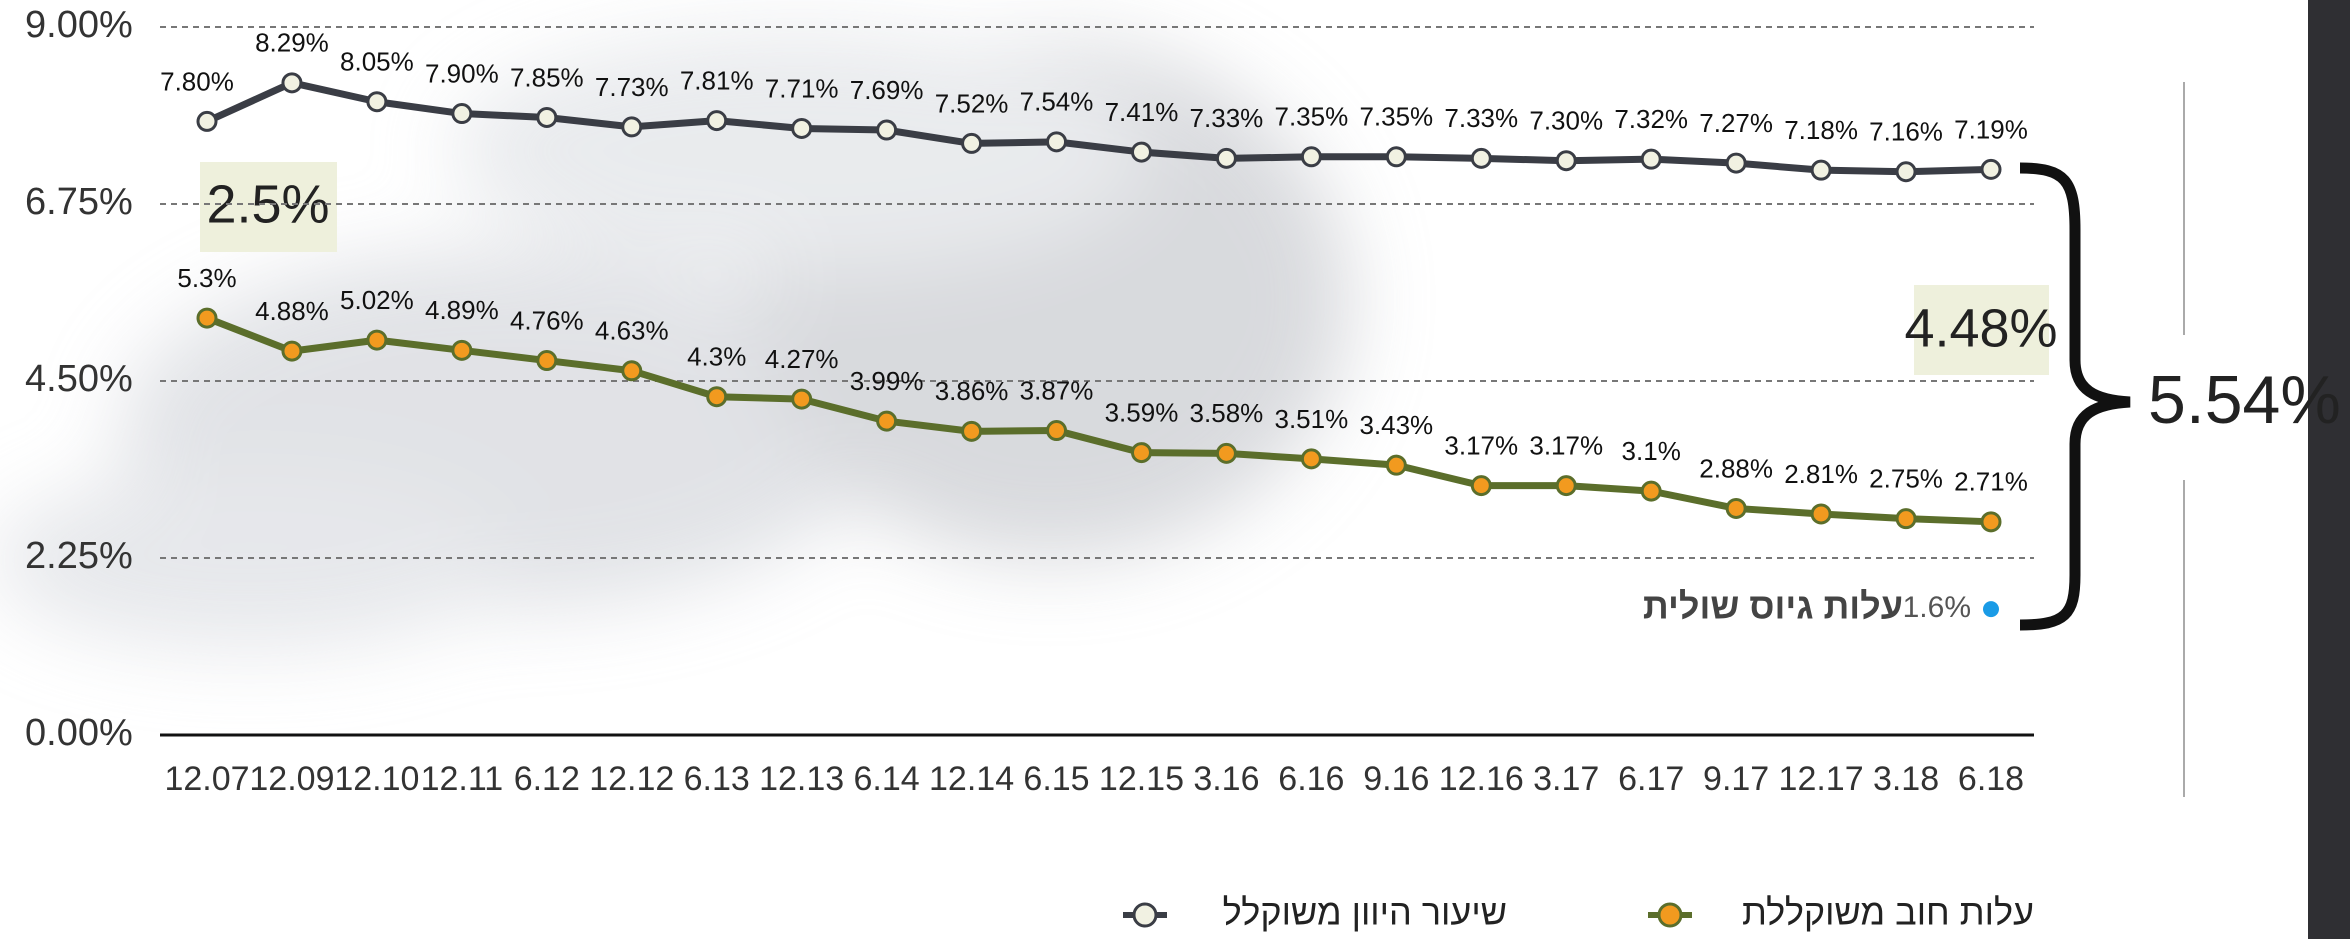 This screenshot has height=939, width=2350. I want to click on data-label: 7.73%, so click(632, 87).